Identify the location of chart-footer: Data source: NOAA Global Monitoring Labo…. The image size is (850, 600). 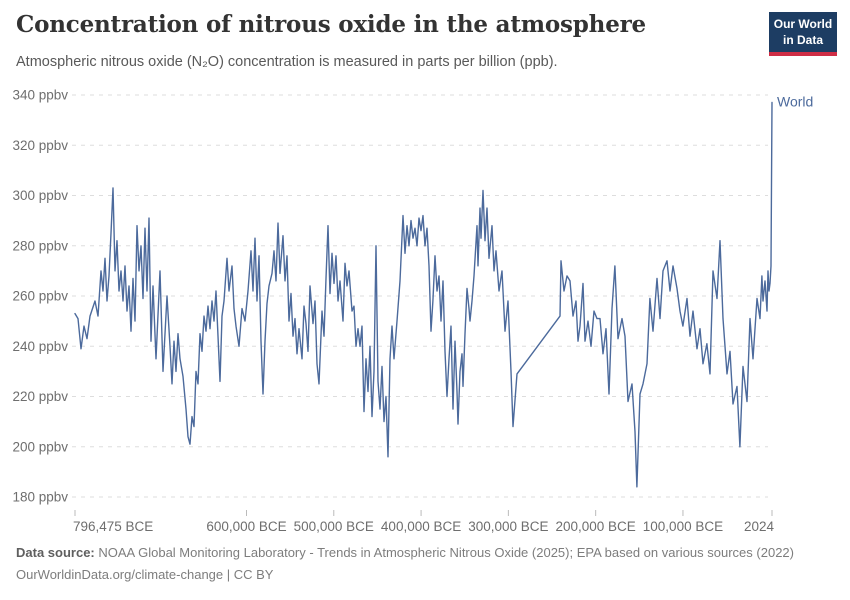
(405, 564).